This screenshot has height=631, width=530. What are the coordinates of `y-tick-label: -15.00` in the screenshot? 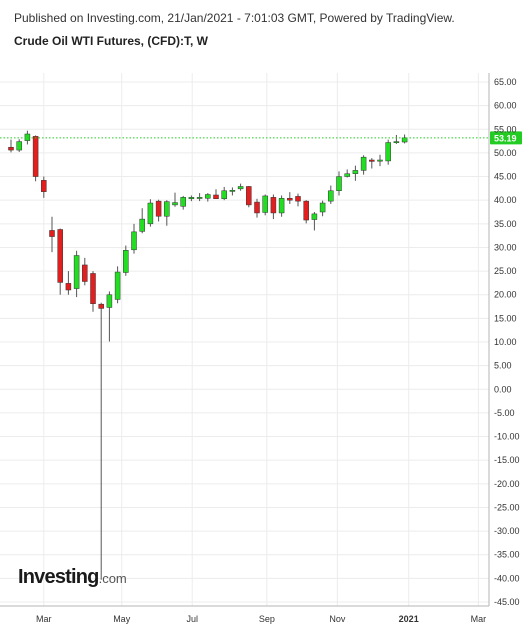 It's located at (507, 460).